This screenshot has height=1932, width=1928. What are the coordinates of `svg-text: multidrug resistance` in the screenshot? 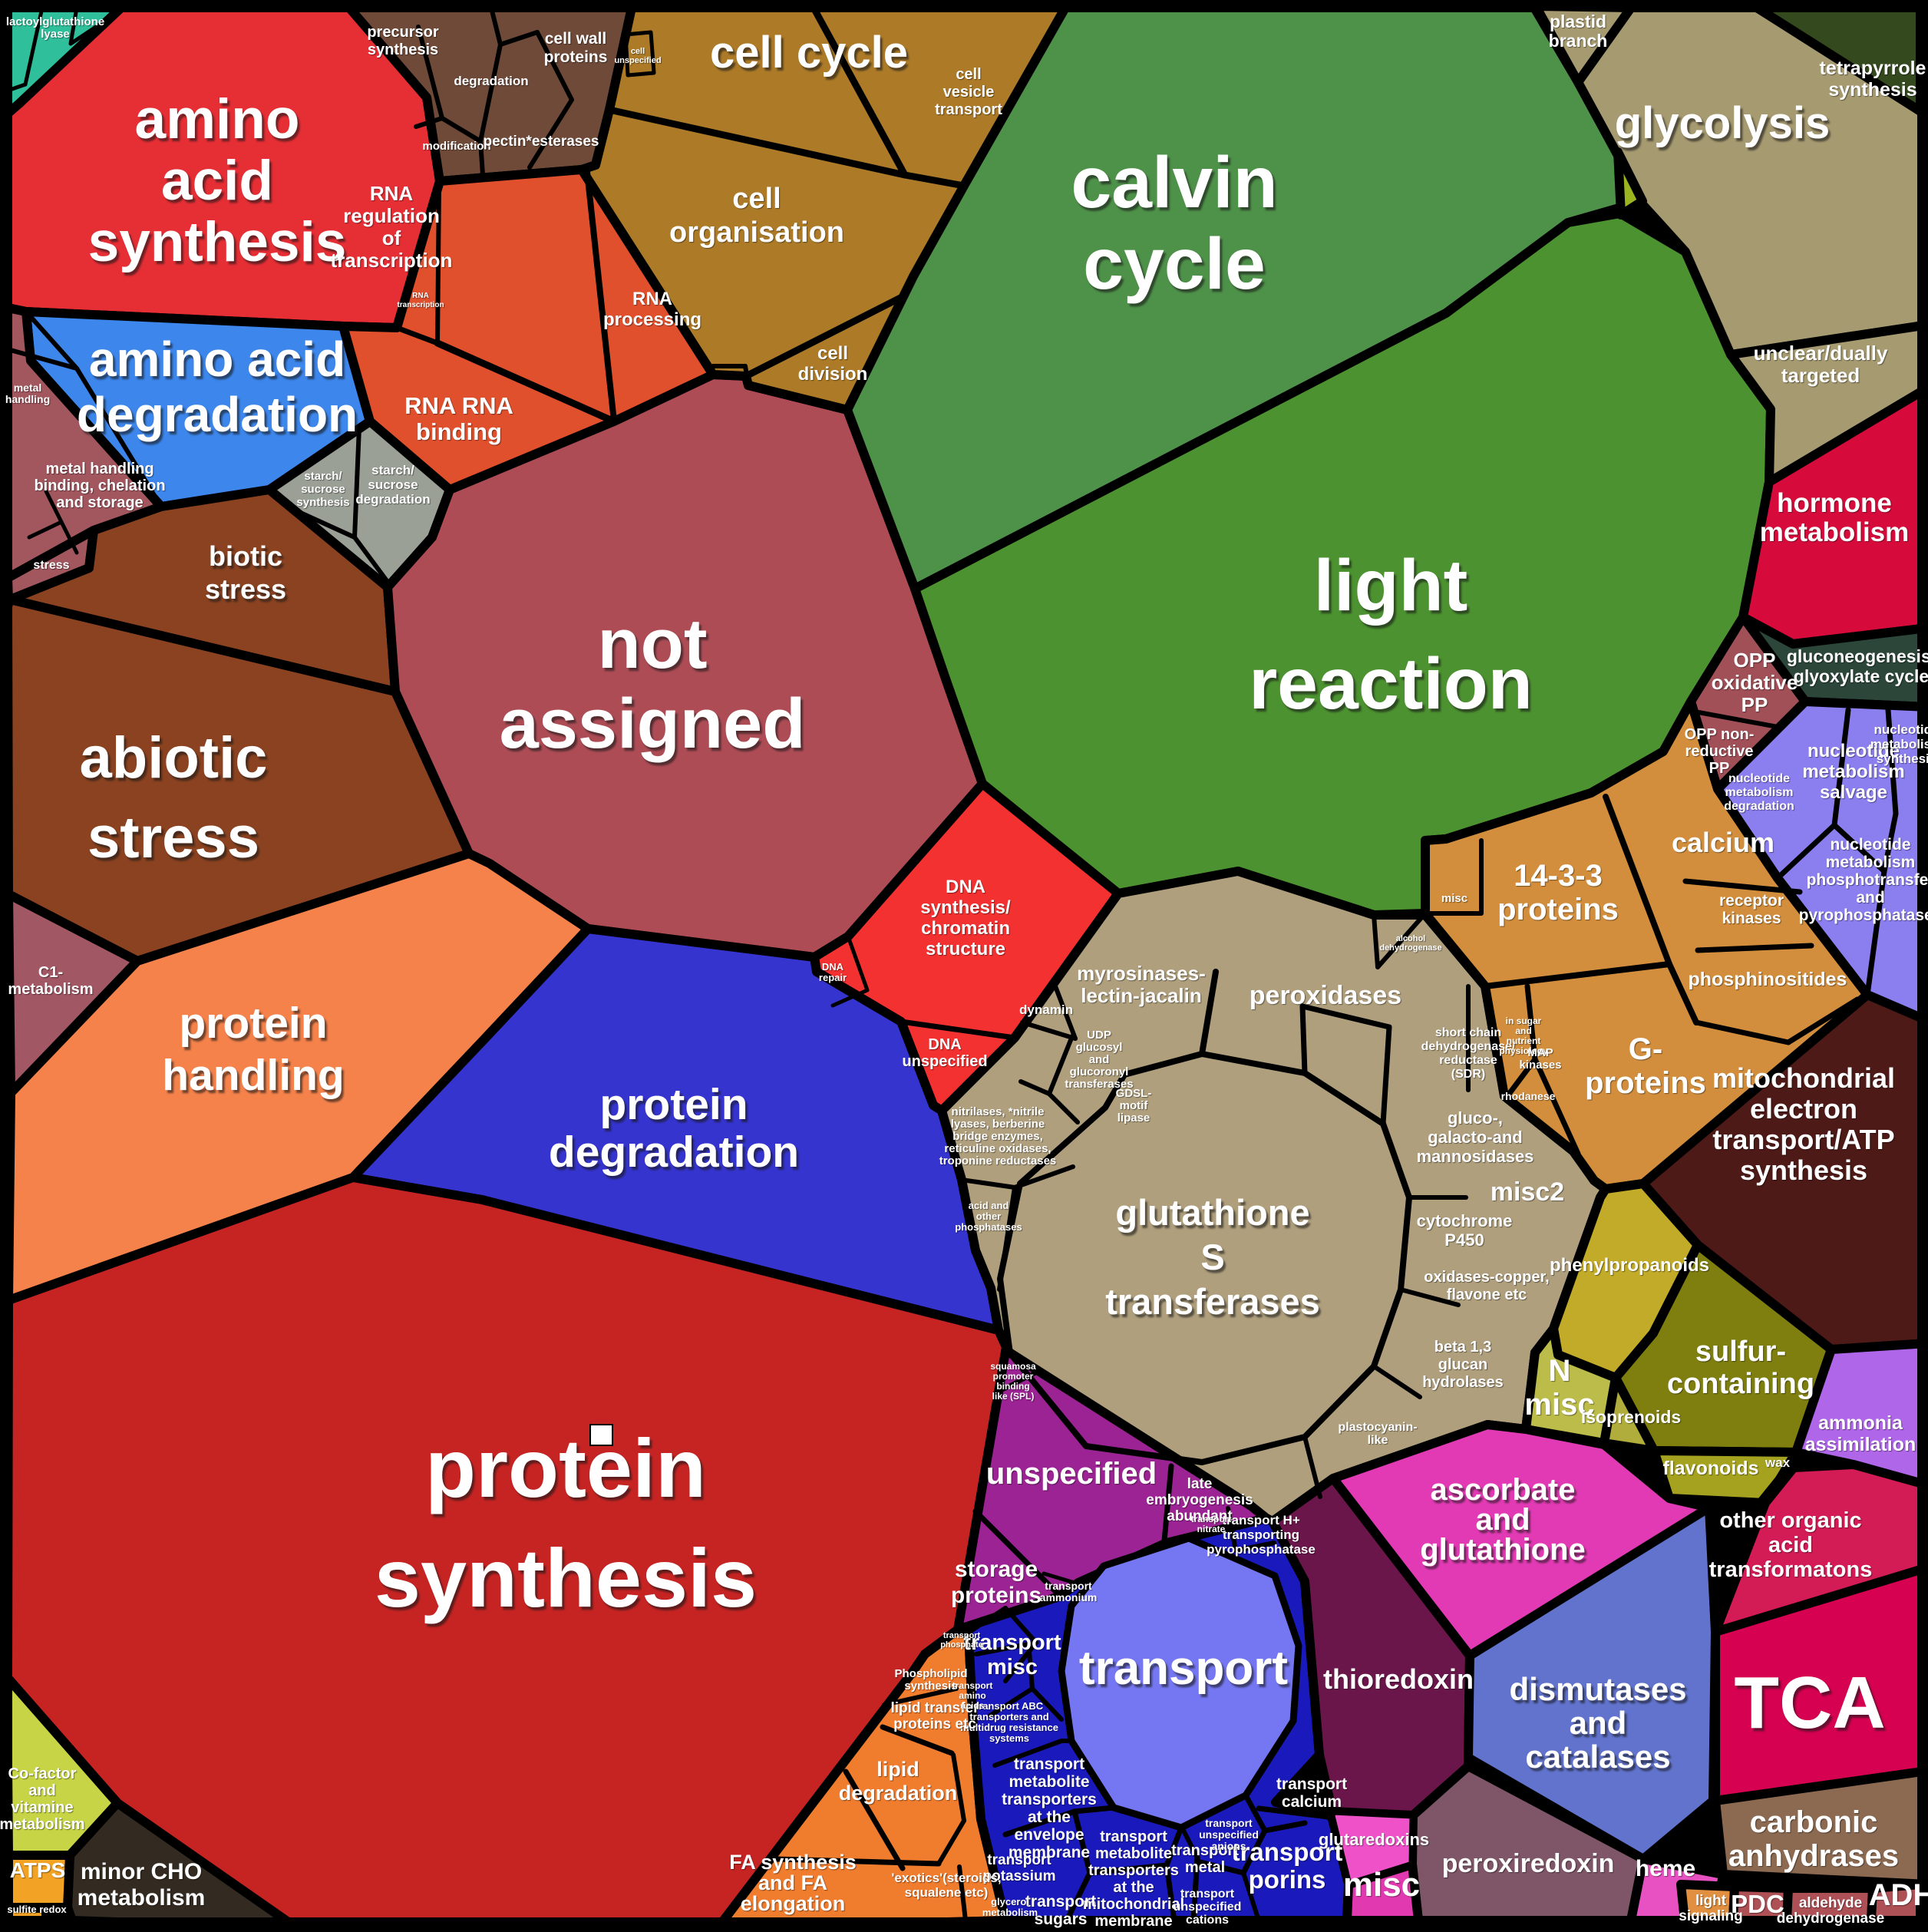 It's located at (1009, 1727).